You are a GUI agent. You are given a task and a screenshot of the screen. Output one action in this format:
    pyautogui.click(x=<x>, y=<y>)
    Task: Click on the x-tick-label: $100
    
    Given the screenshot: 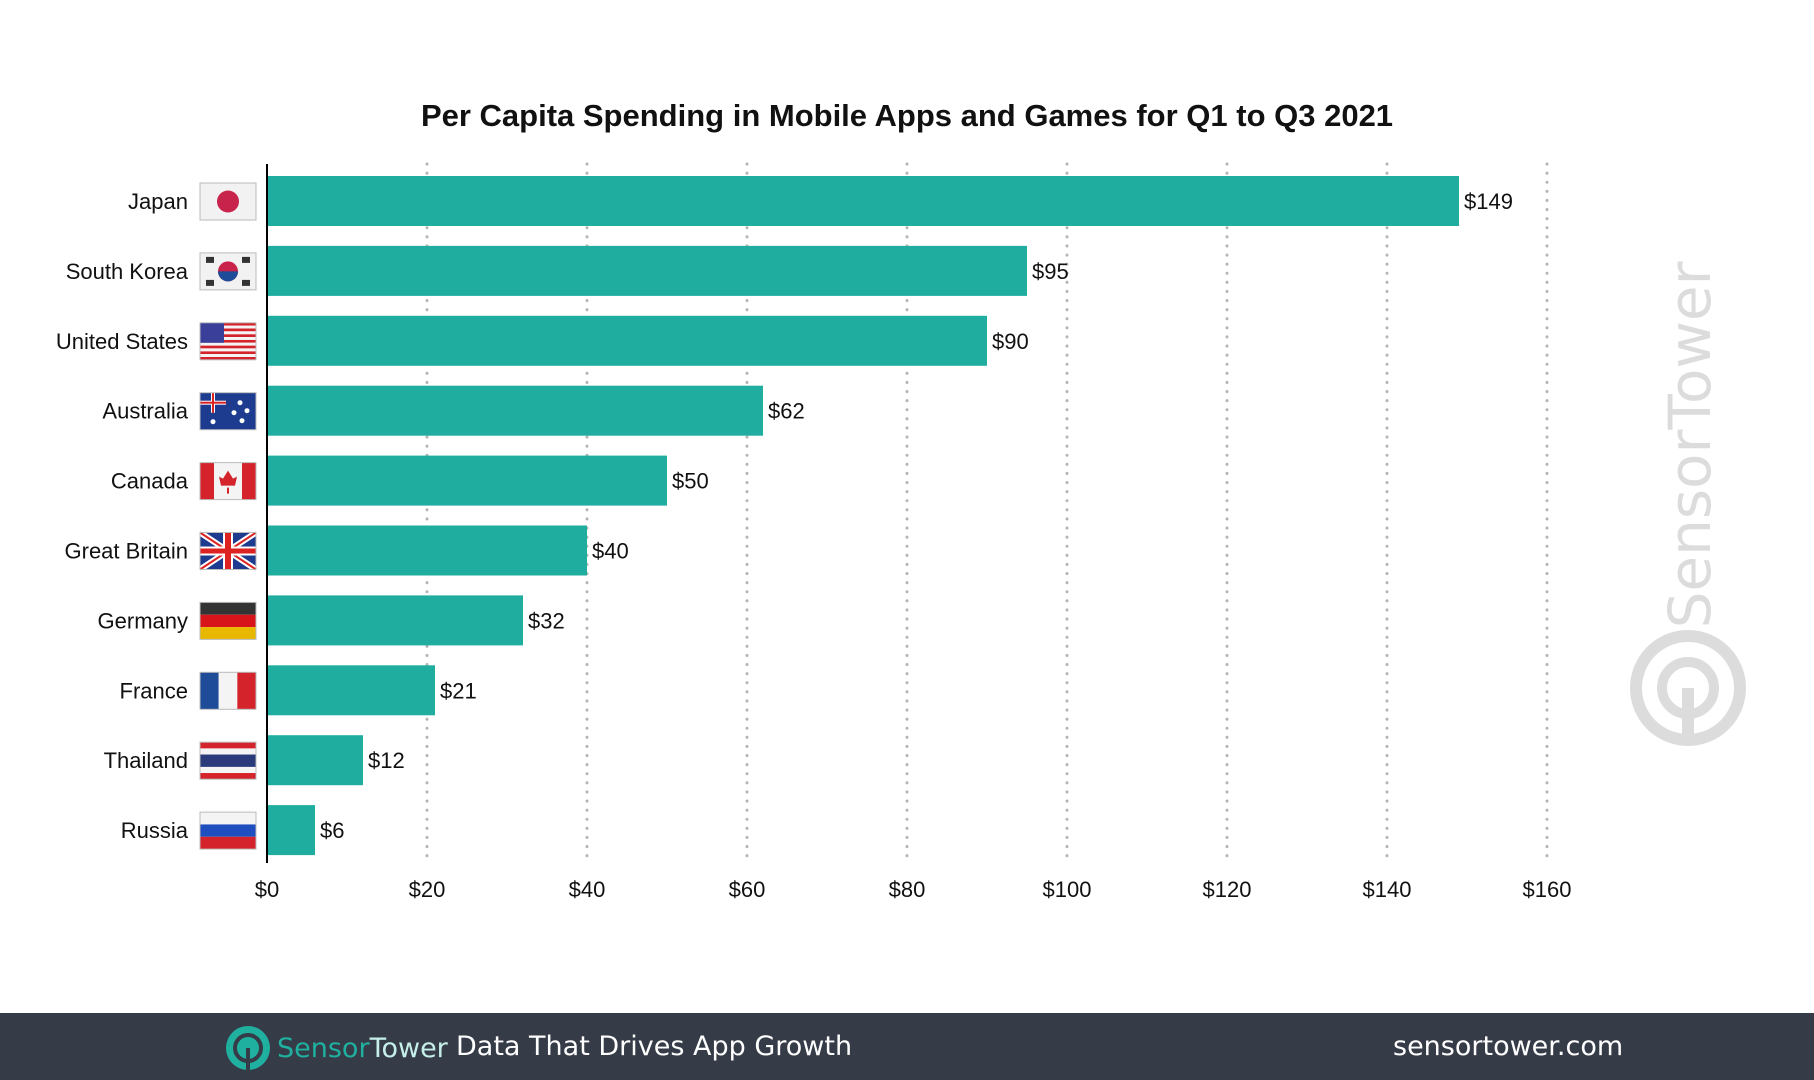 What is the action you would take?
    pyautogui.click(x=1067, y=889)
    